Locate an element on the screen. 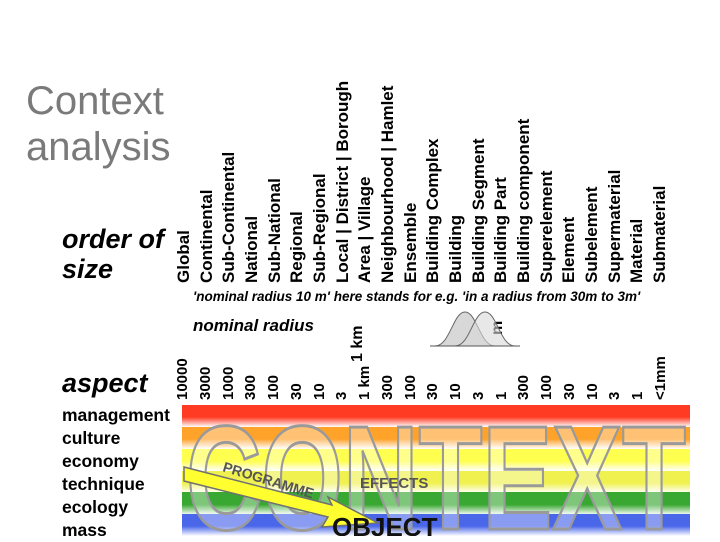 The width and height of the screenshot is (720, 542). scale-label: Building is located at coordinates (455, 249).